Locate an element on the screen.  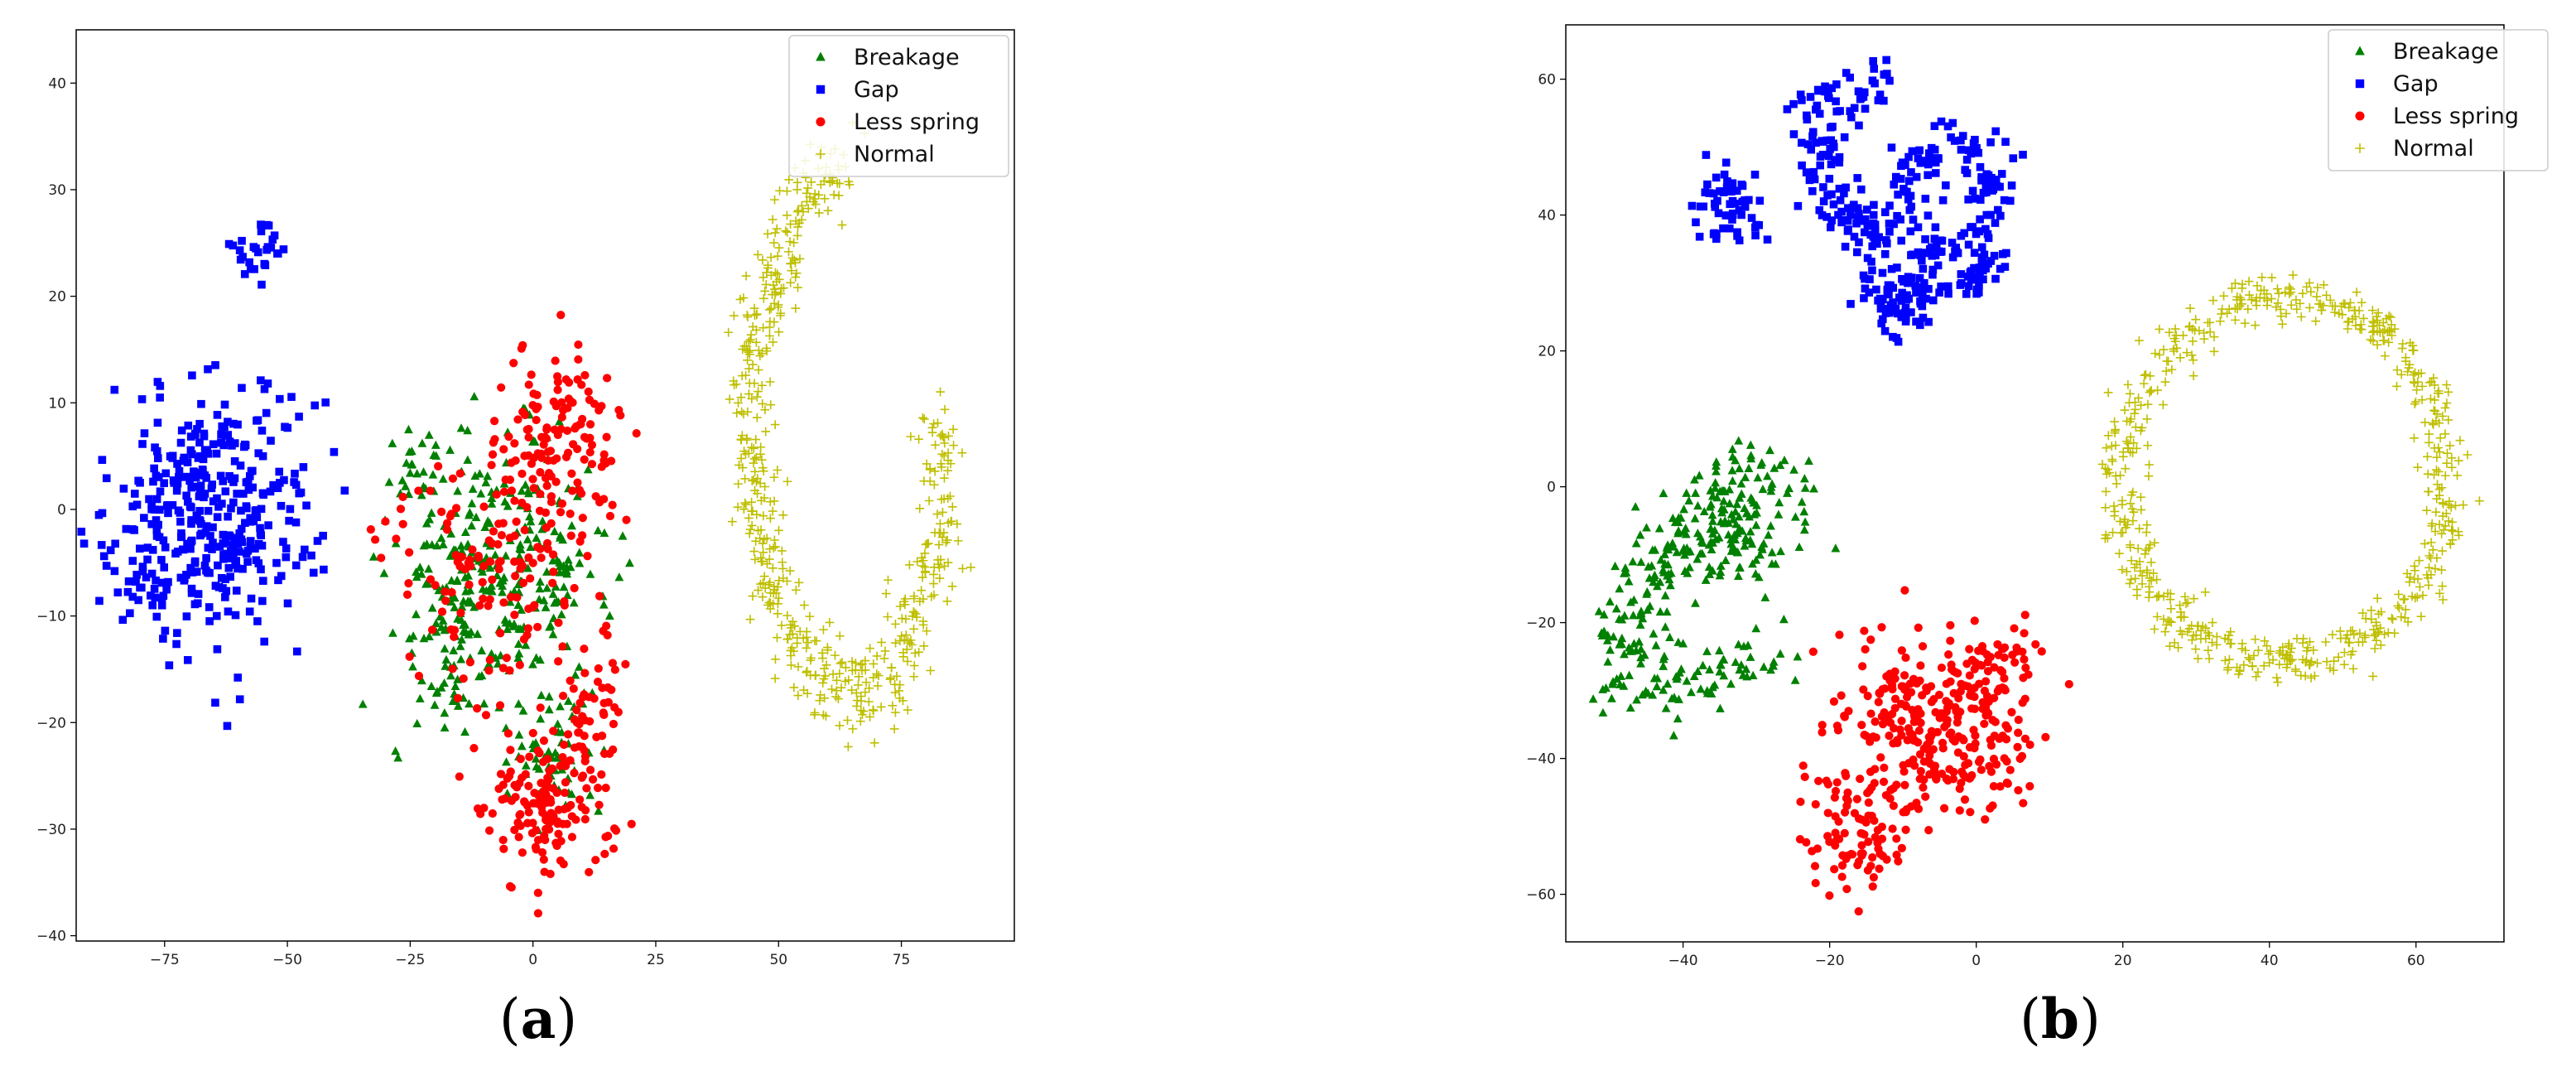
x-axis-b: −40 −20 0 20 40 60 is located at coordinates (2046, 955).